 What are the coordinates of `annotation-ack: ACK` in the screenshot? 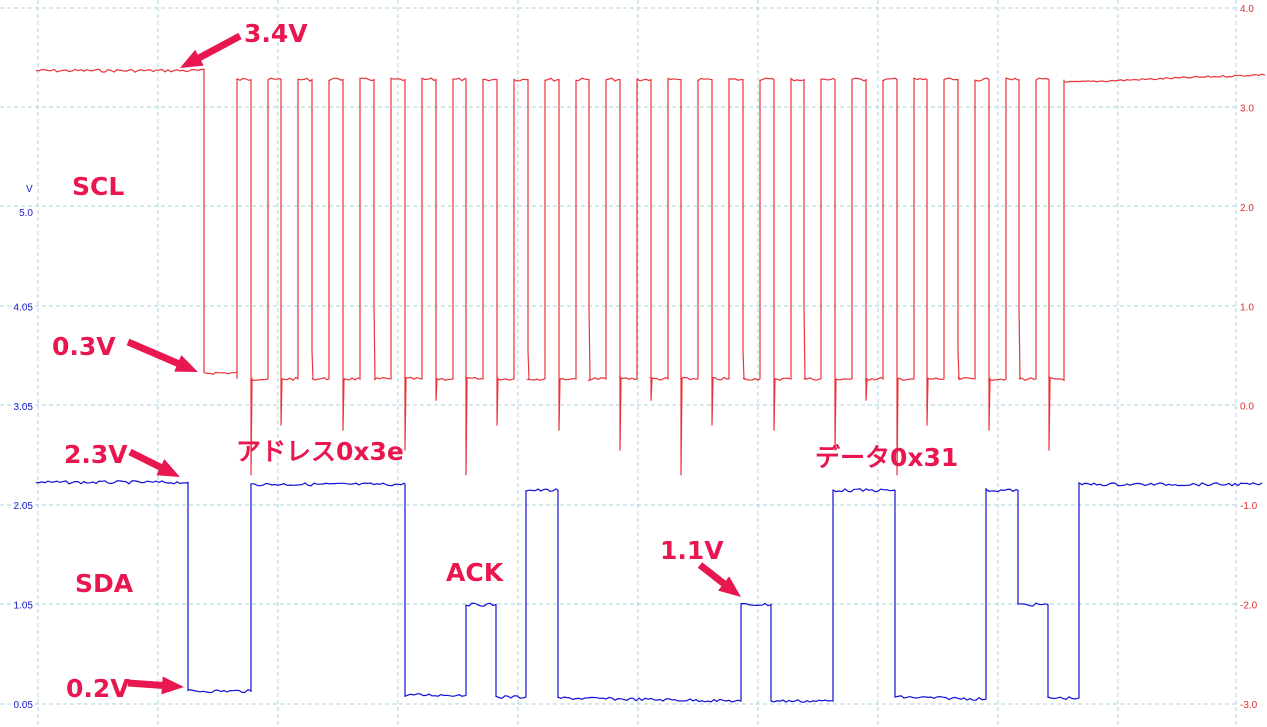 It's located at (475, 572).